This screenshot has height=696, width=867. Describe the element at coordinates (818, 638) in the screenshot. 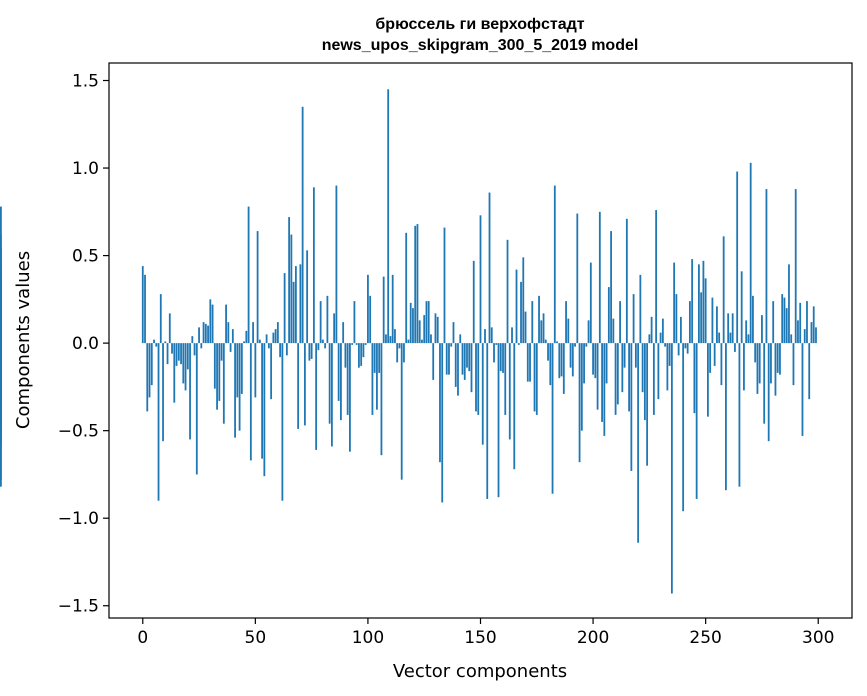

I see `x-tick-label: 300` at that location.